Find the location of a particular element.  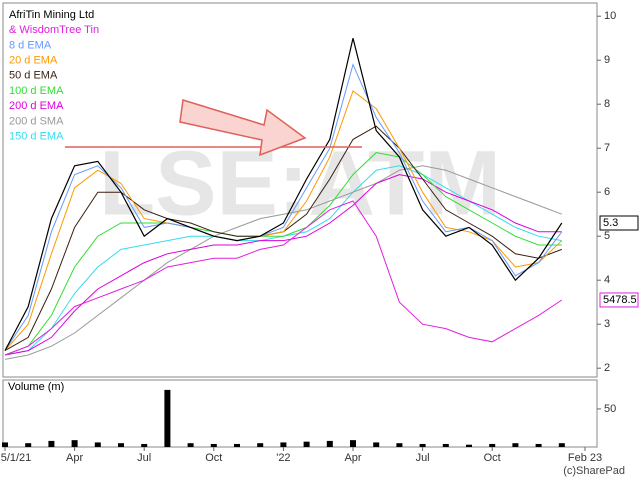

legend-entry: 8 d EMA is located at coordinates (30, 45).